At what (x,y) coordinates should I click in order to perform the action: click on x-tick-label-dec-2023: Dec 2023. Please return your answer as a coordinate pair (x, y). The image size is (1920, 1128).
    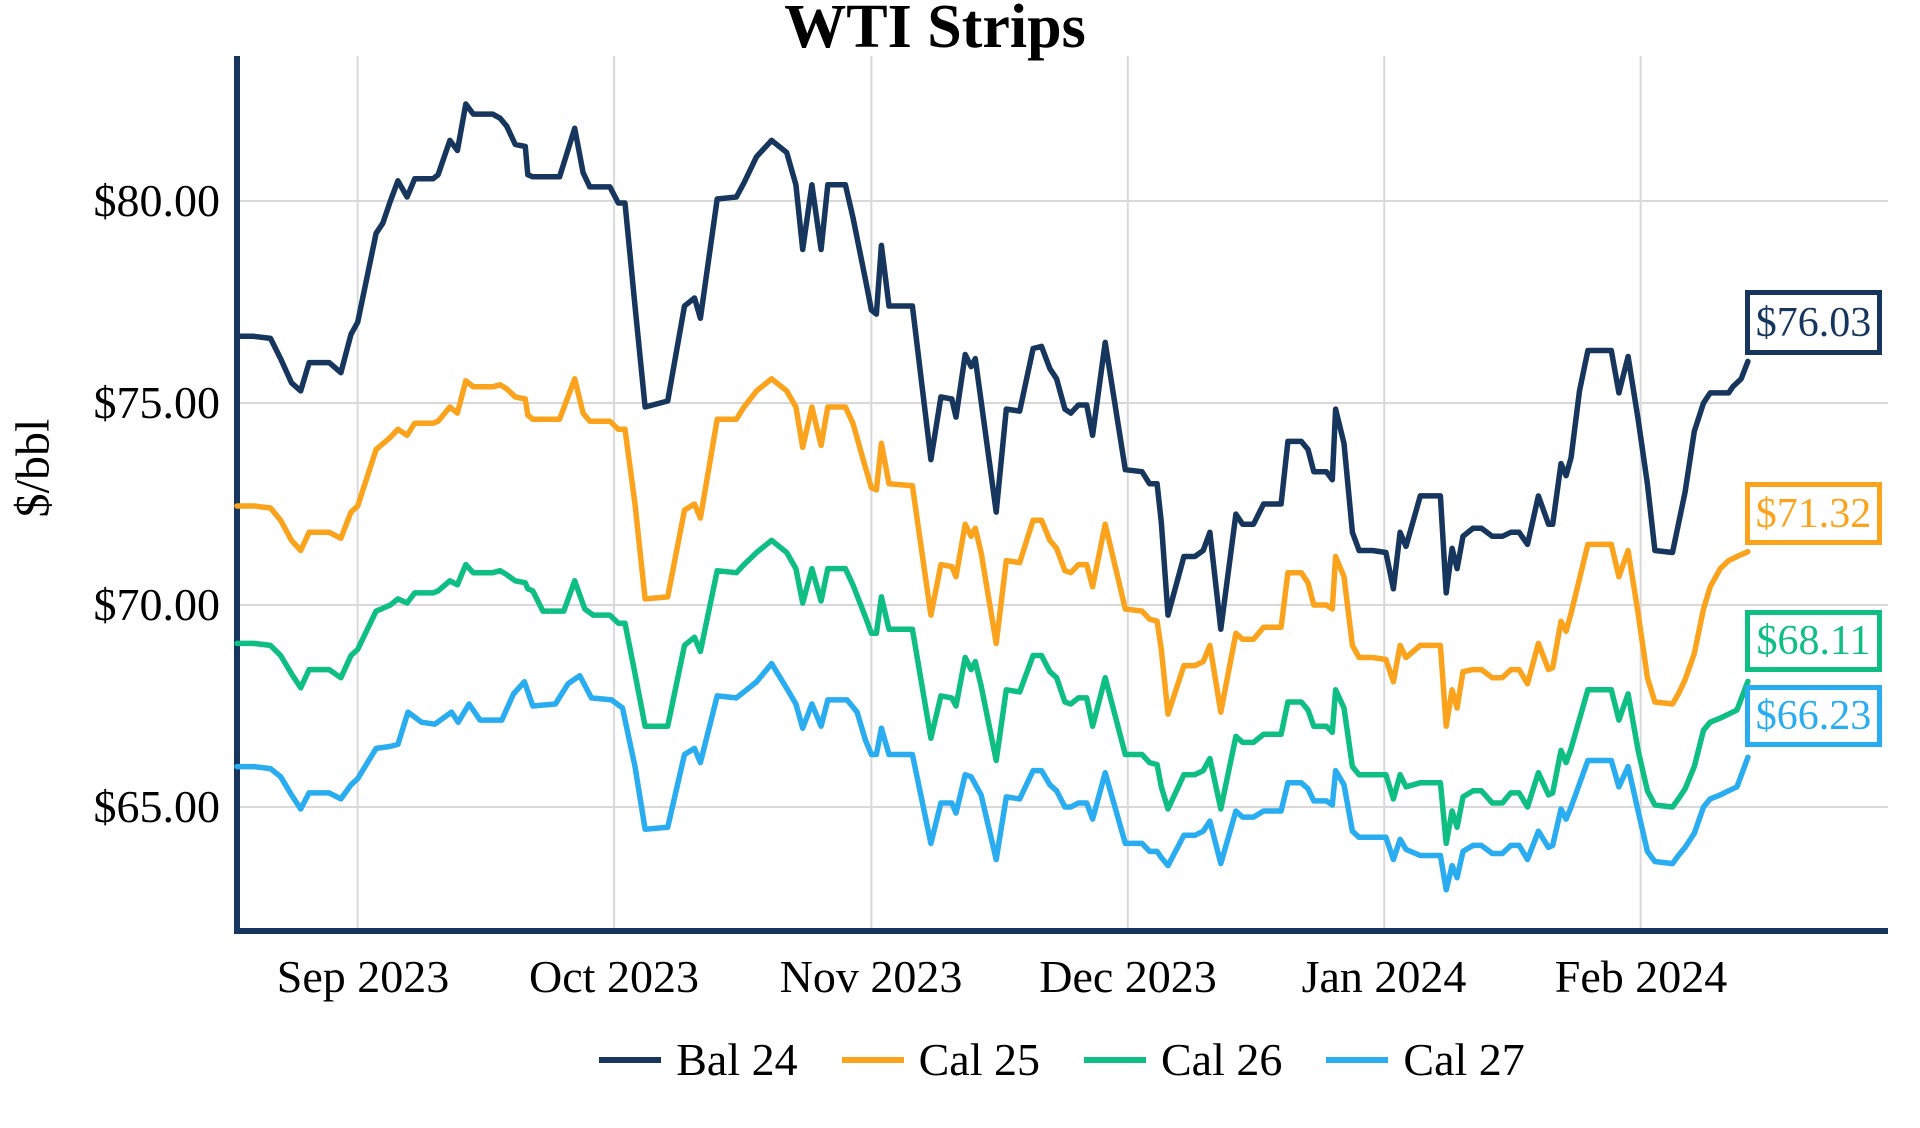
    Looking at the image, I should click on (1128, 976).